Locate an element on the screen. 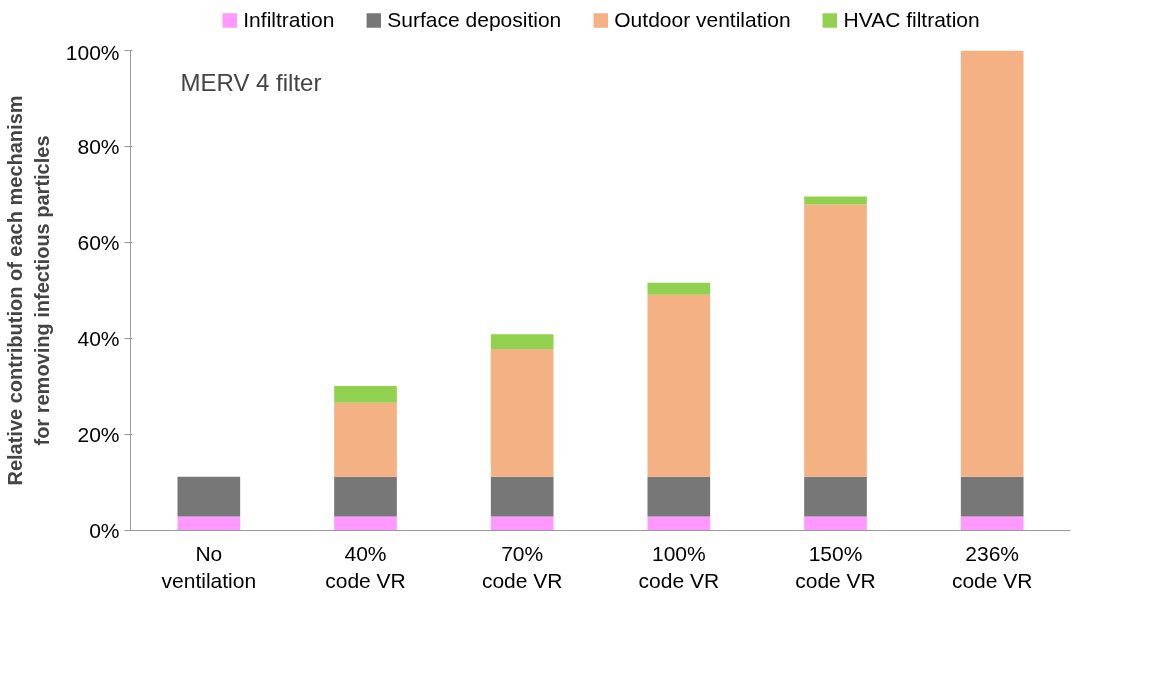 The image size is (1153, 694). x-tick-label: 40% code VR is located at coordinates (365, 567).